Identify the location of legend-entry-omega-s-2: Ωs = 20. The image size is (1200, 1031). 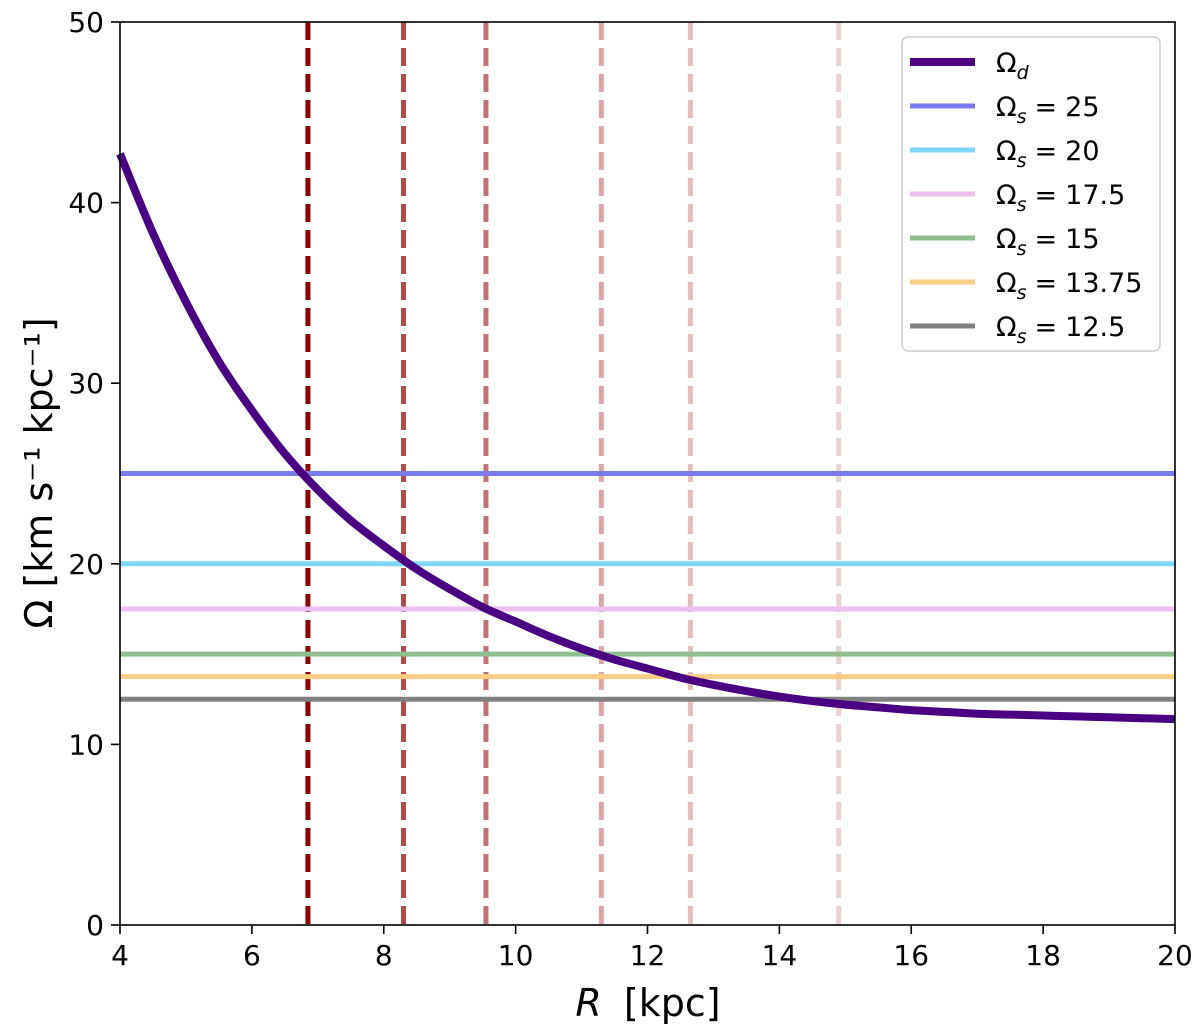
(1005, 154).